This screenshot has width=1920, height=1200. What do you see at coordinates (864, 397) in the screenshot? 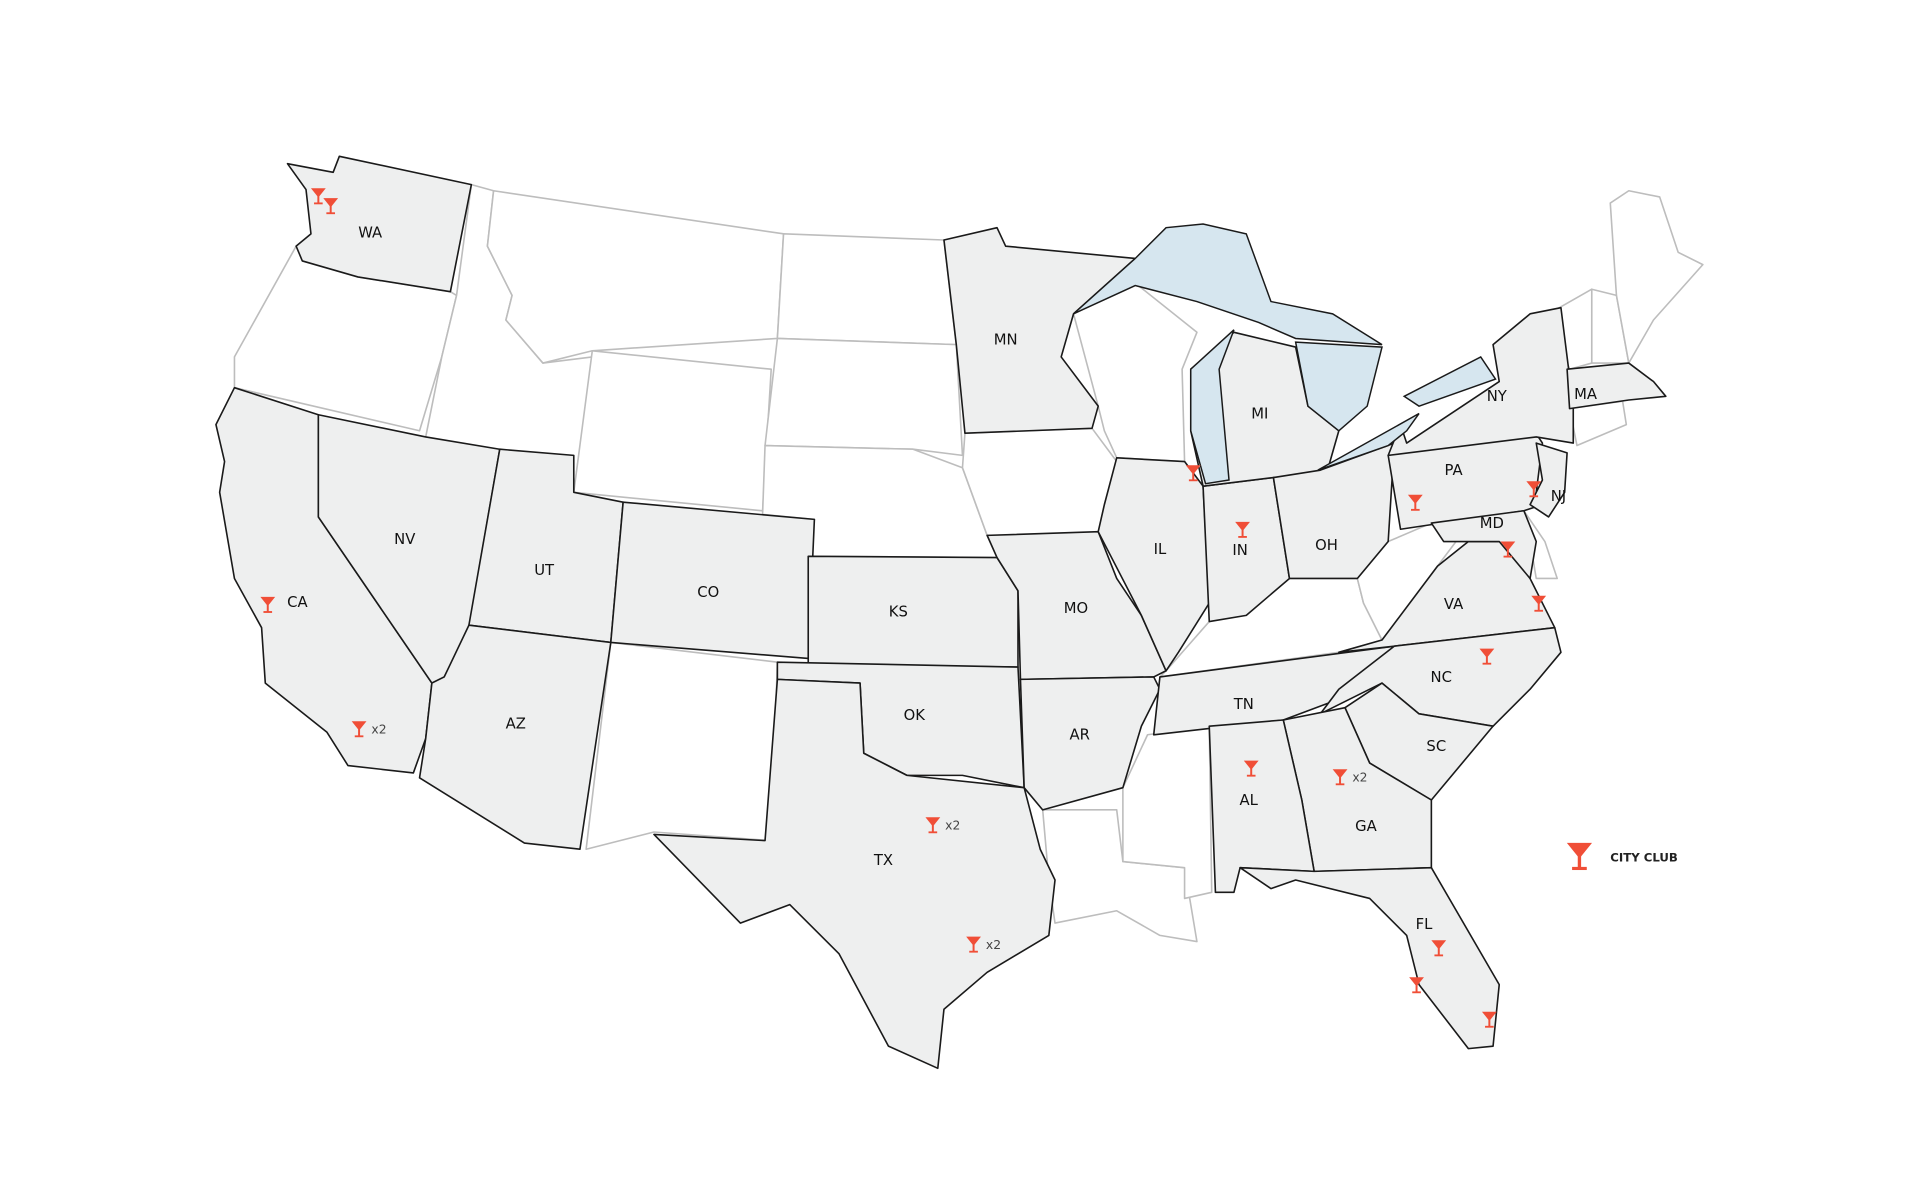
I see `state-sd` at bounding box center [864, 397].